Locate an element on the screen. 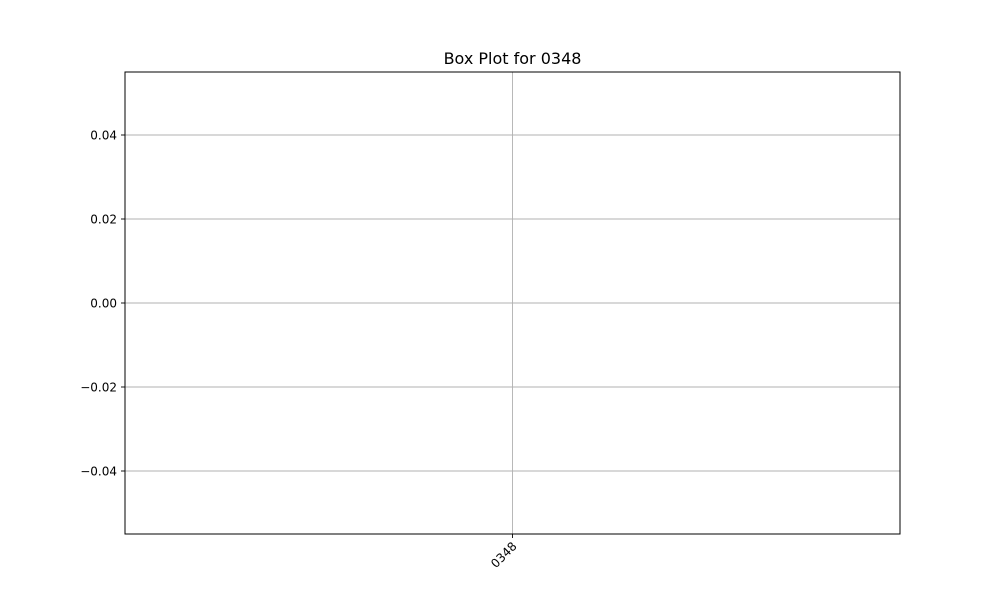  y-tick-label: 0.02 is located at coordinates (103, 220).